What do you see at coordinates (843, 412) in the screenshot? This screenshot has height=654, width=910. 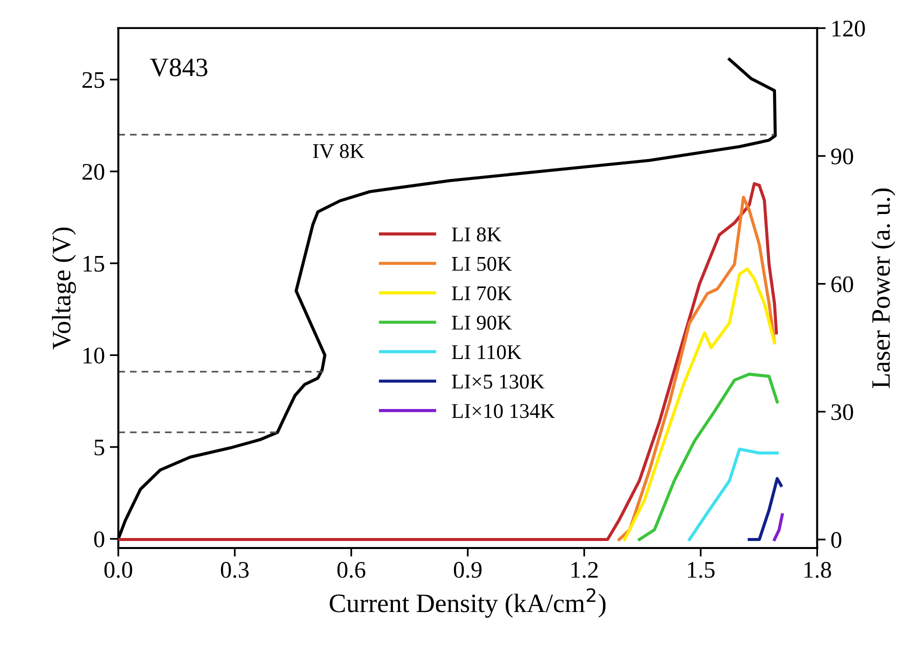 I see `y2-tick-label: 30` at bounding box center [843, 412].